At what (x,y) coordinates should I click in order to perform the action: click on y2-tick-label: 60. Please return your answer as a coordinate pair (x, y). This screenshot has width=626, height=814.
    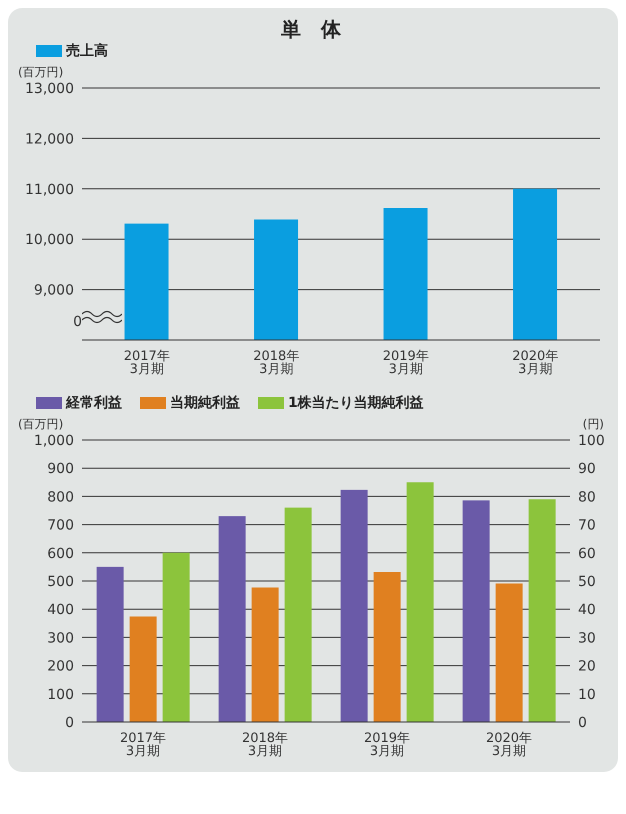
    Looking at the image, I should click on (587, 554).